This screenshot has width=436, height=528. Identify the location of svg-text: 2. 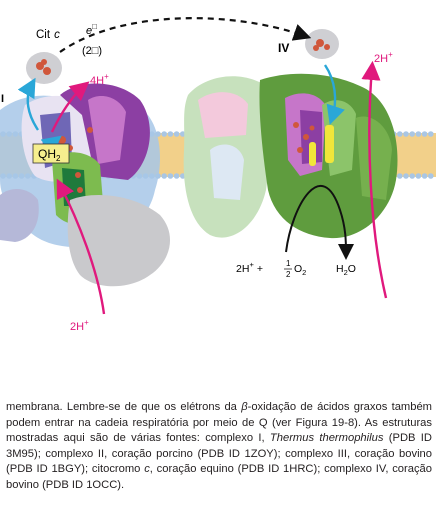
(288, 274).